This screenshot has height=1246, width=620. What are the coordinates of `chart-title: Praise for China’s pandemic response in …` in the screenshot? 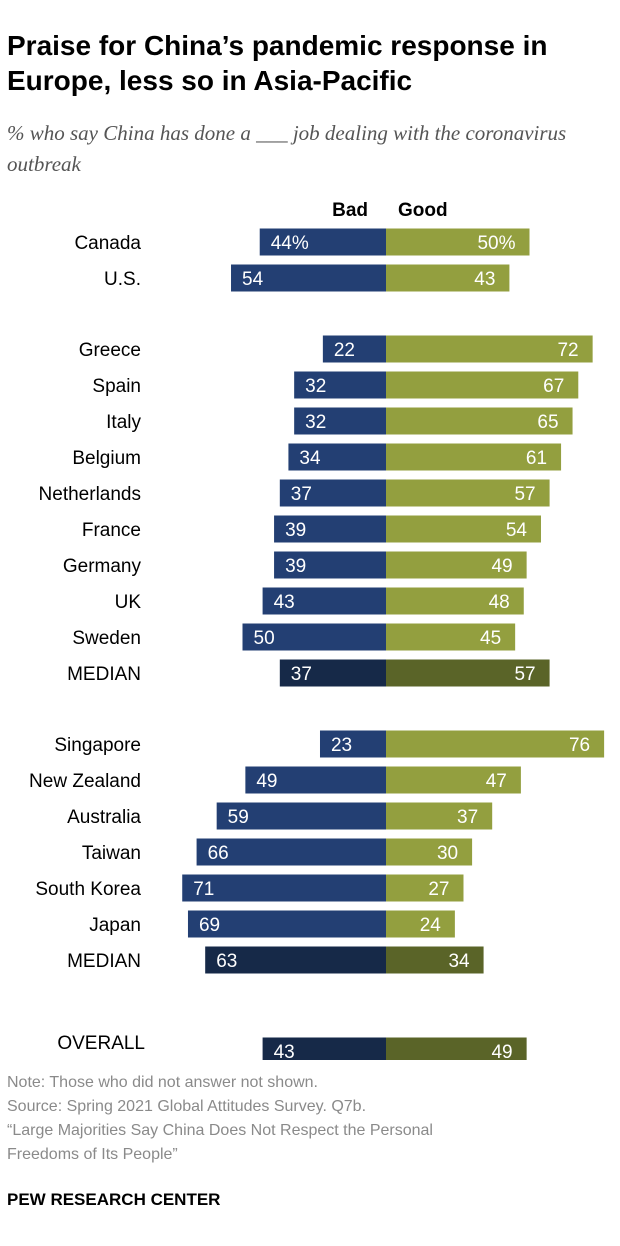 It's located at (277, 63).